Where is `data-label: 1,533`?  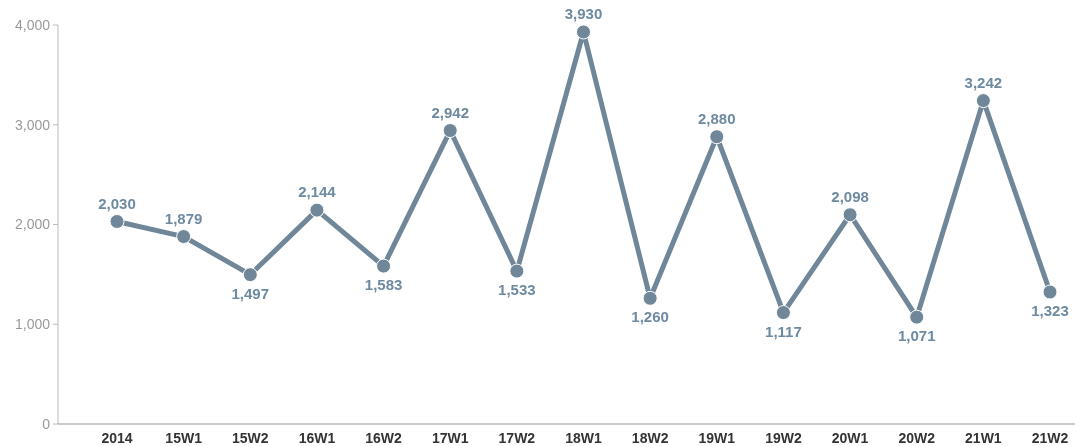 data-label: 1,533 is located at coordinates (517, 290).